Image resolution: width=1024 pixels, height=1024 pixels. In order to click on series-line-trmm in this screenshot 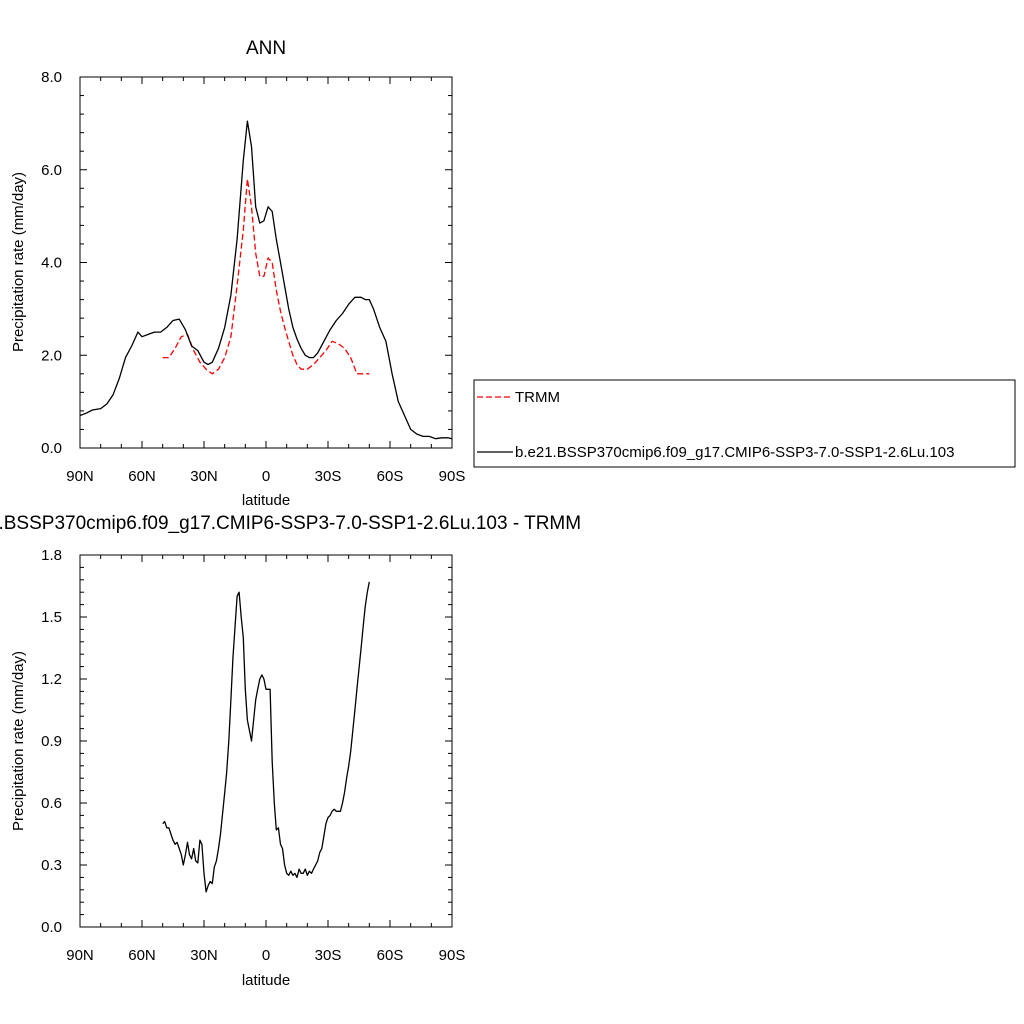, I will do `click(266, 276)`.